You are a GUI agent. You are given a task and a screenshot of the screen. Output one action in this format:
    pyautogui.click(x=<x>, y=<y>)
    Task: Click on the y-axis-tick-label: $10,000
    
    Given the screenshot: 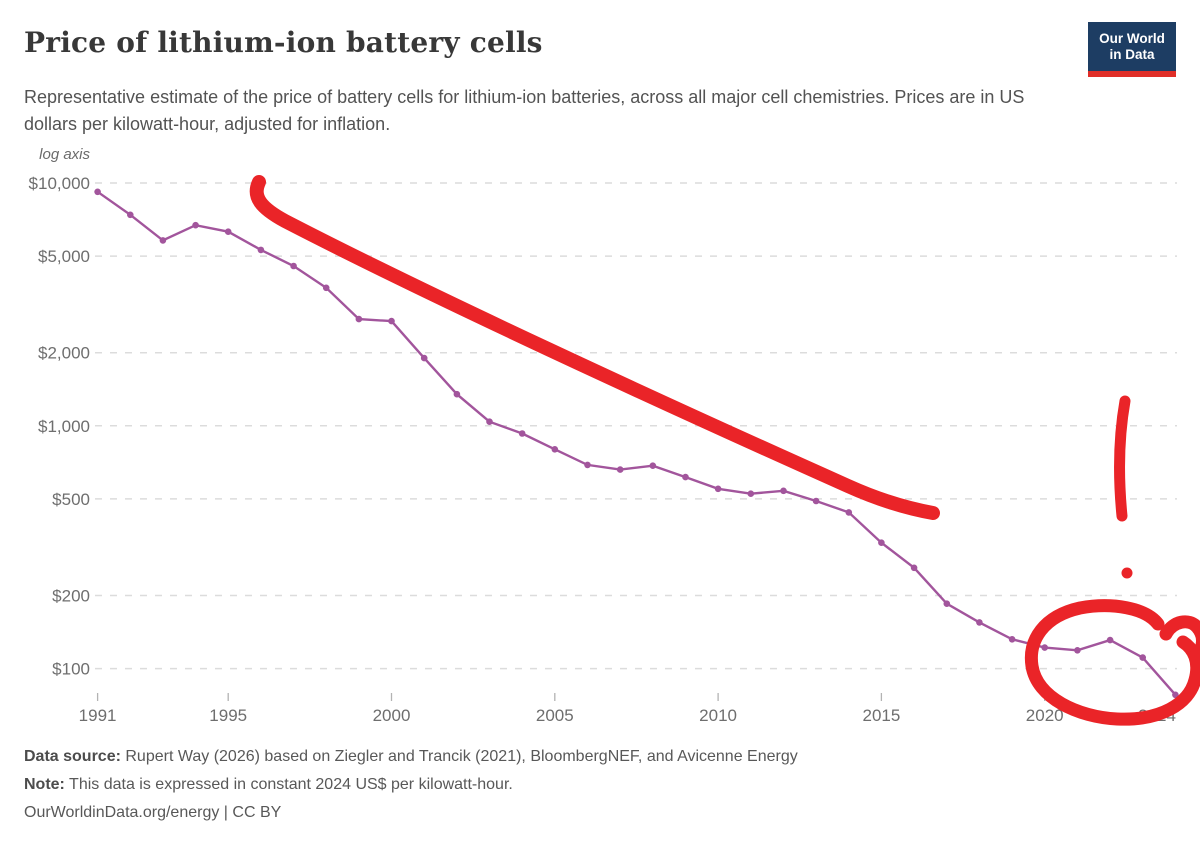 What is the action you would take?
    pyautogui.click(x=59, y=183)
    